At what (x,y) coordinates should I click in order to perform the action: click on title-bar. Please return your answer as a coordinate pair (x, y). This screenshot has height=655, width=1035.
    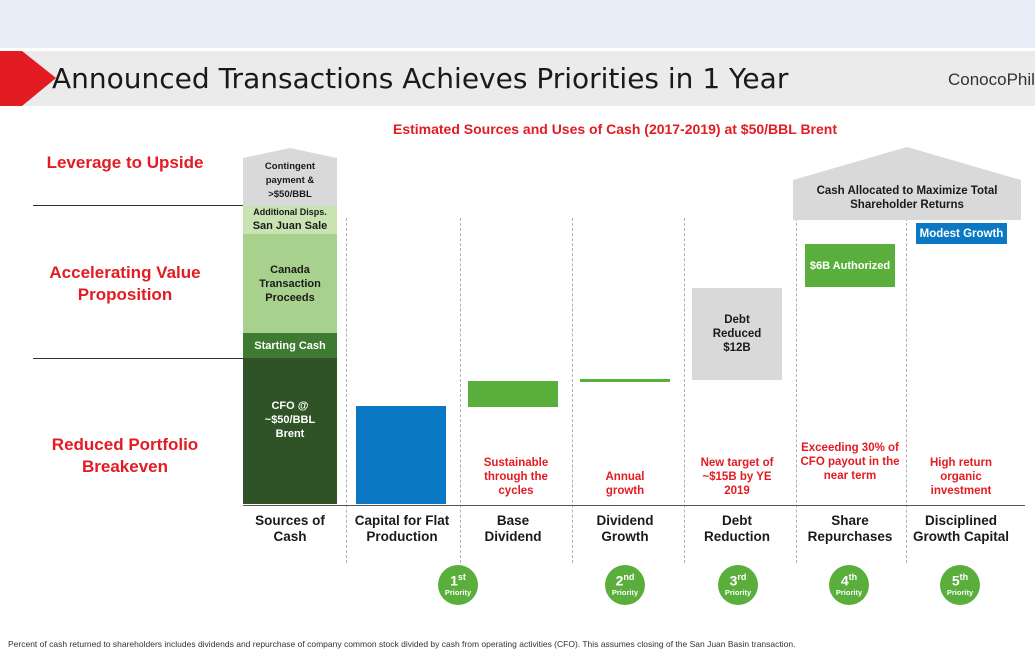
    Looking at the image, I should click on (517, 78).